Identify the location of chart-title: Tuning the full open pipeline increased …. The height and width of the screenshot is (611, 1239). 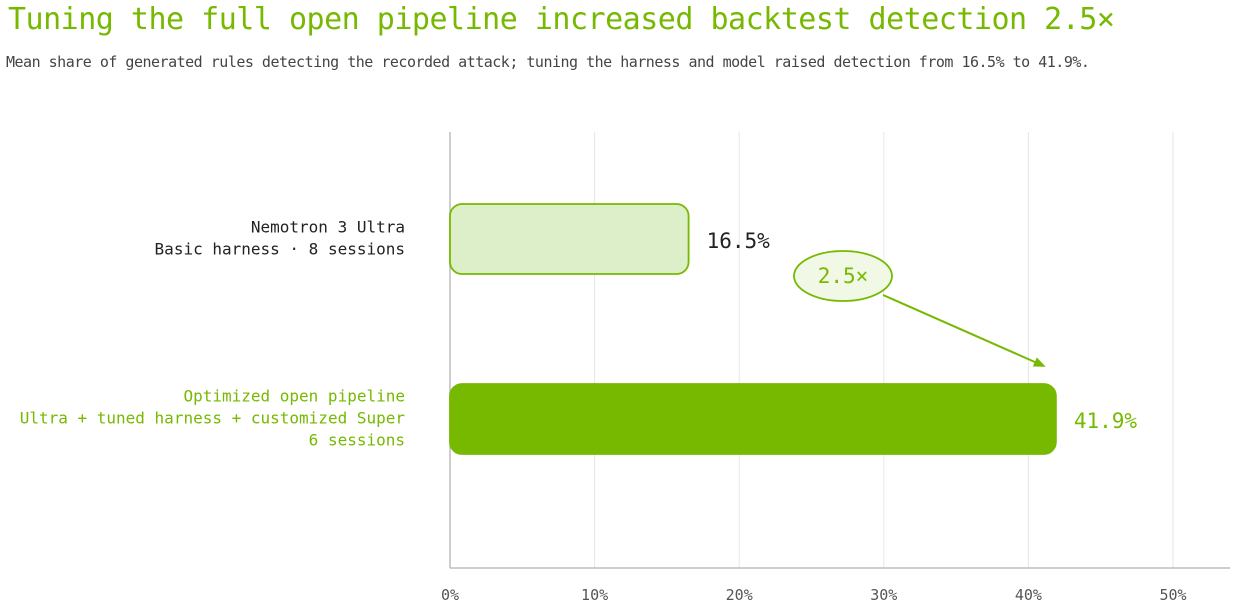
(561, 19).